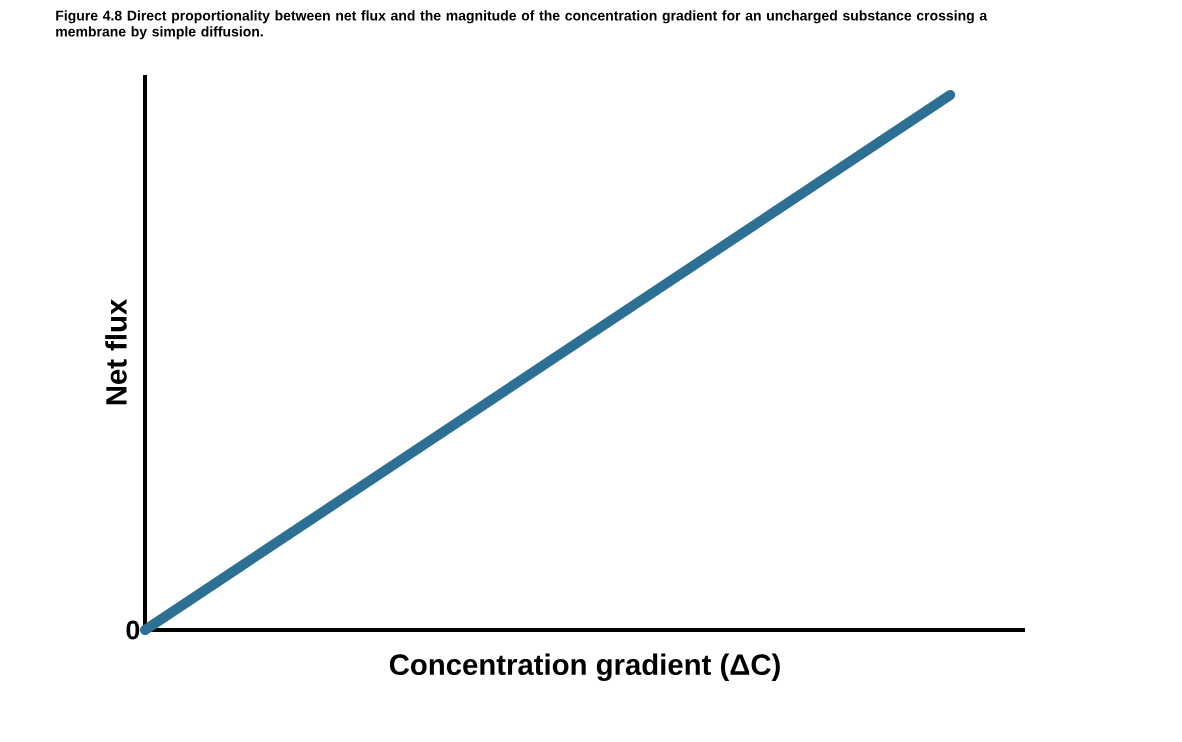 The width and height of the screenshot is (1182, 742). Describe the element at coordinates (116, 351) in the screenshot. I see `y-axis-title: Net flux` at that location.